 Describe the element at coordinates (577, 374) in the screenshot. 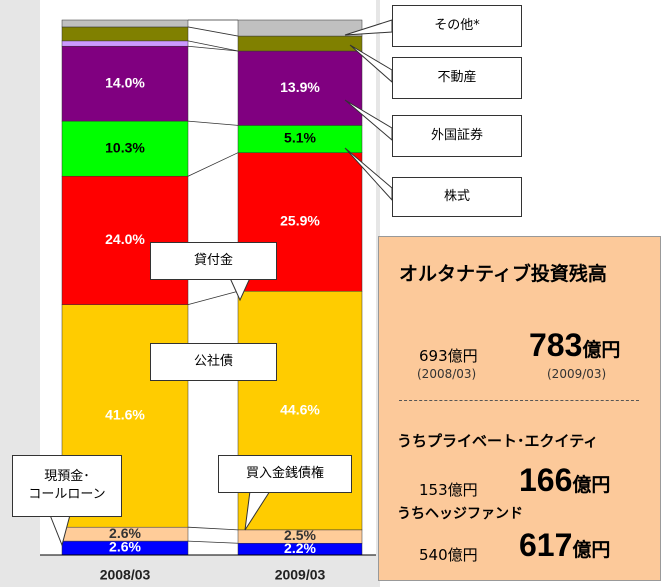

I see `total-after-date: (2009/03)` at that location.